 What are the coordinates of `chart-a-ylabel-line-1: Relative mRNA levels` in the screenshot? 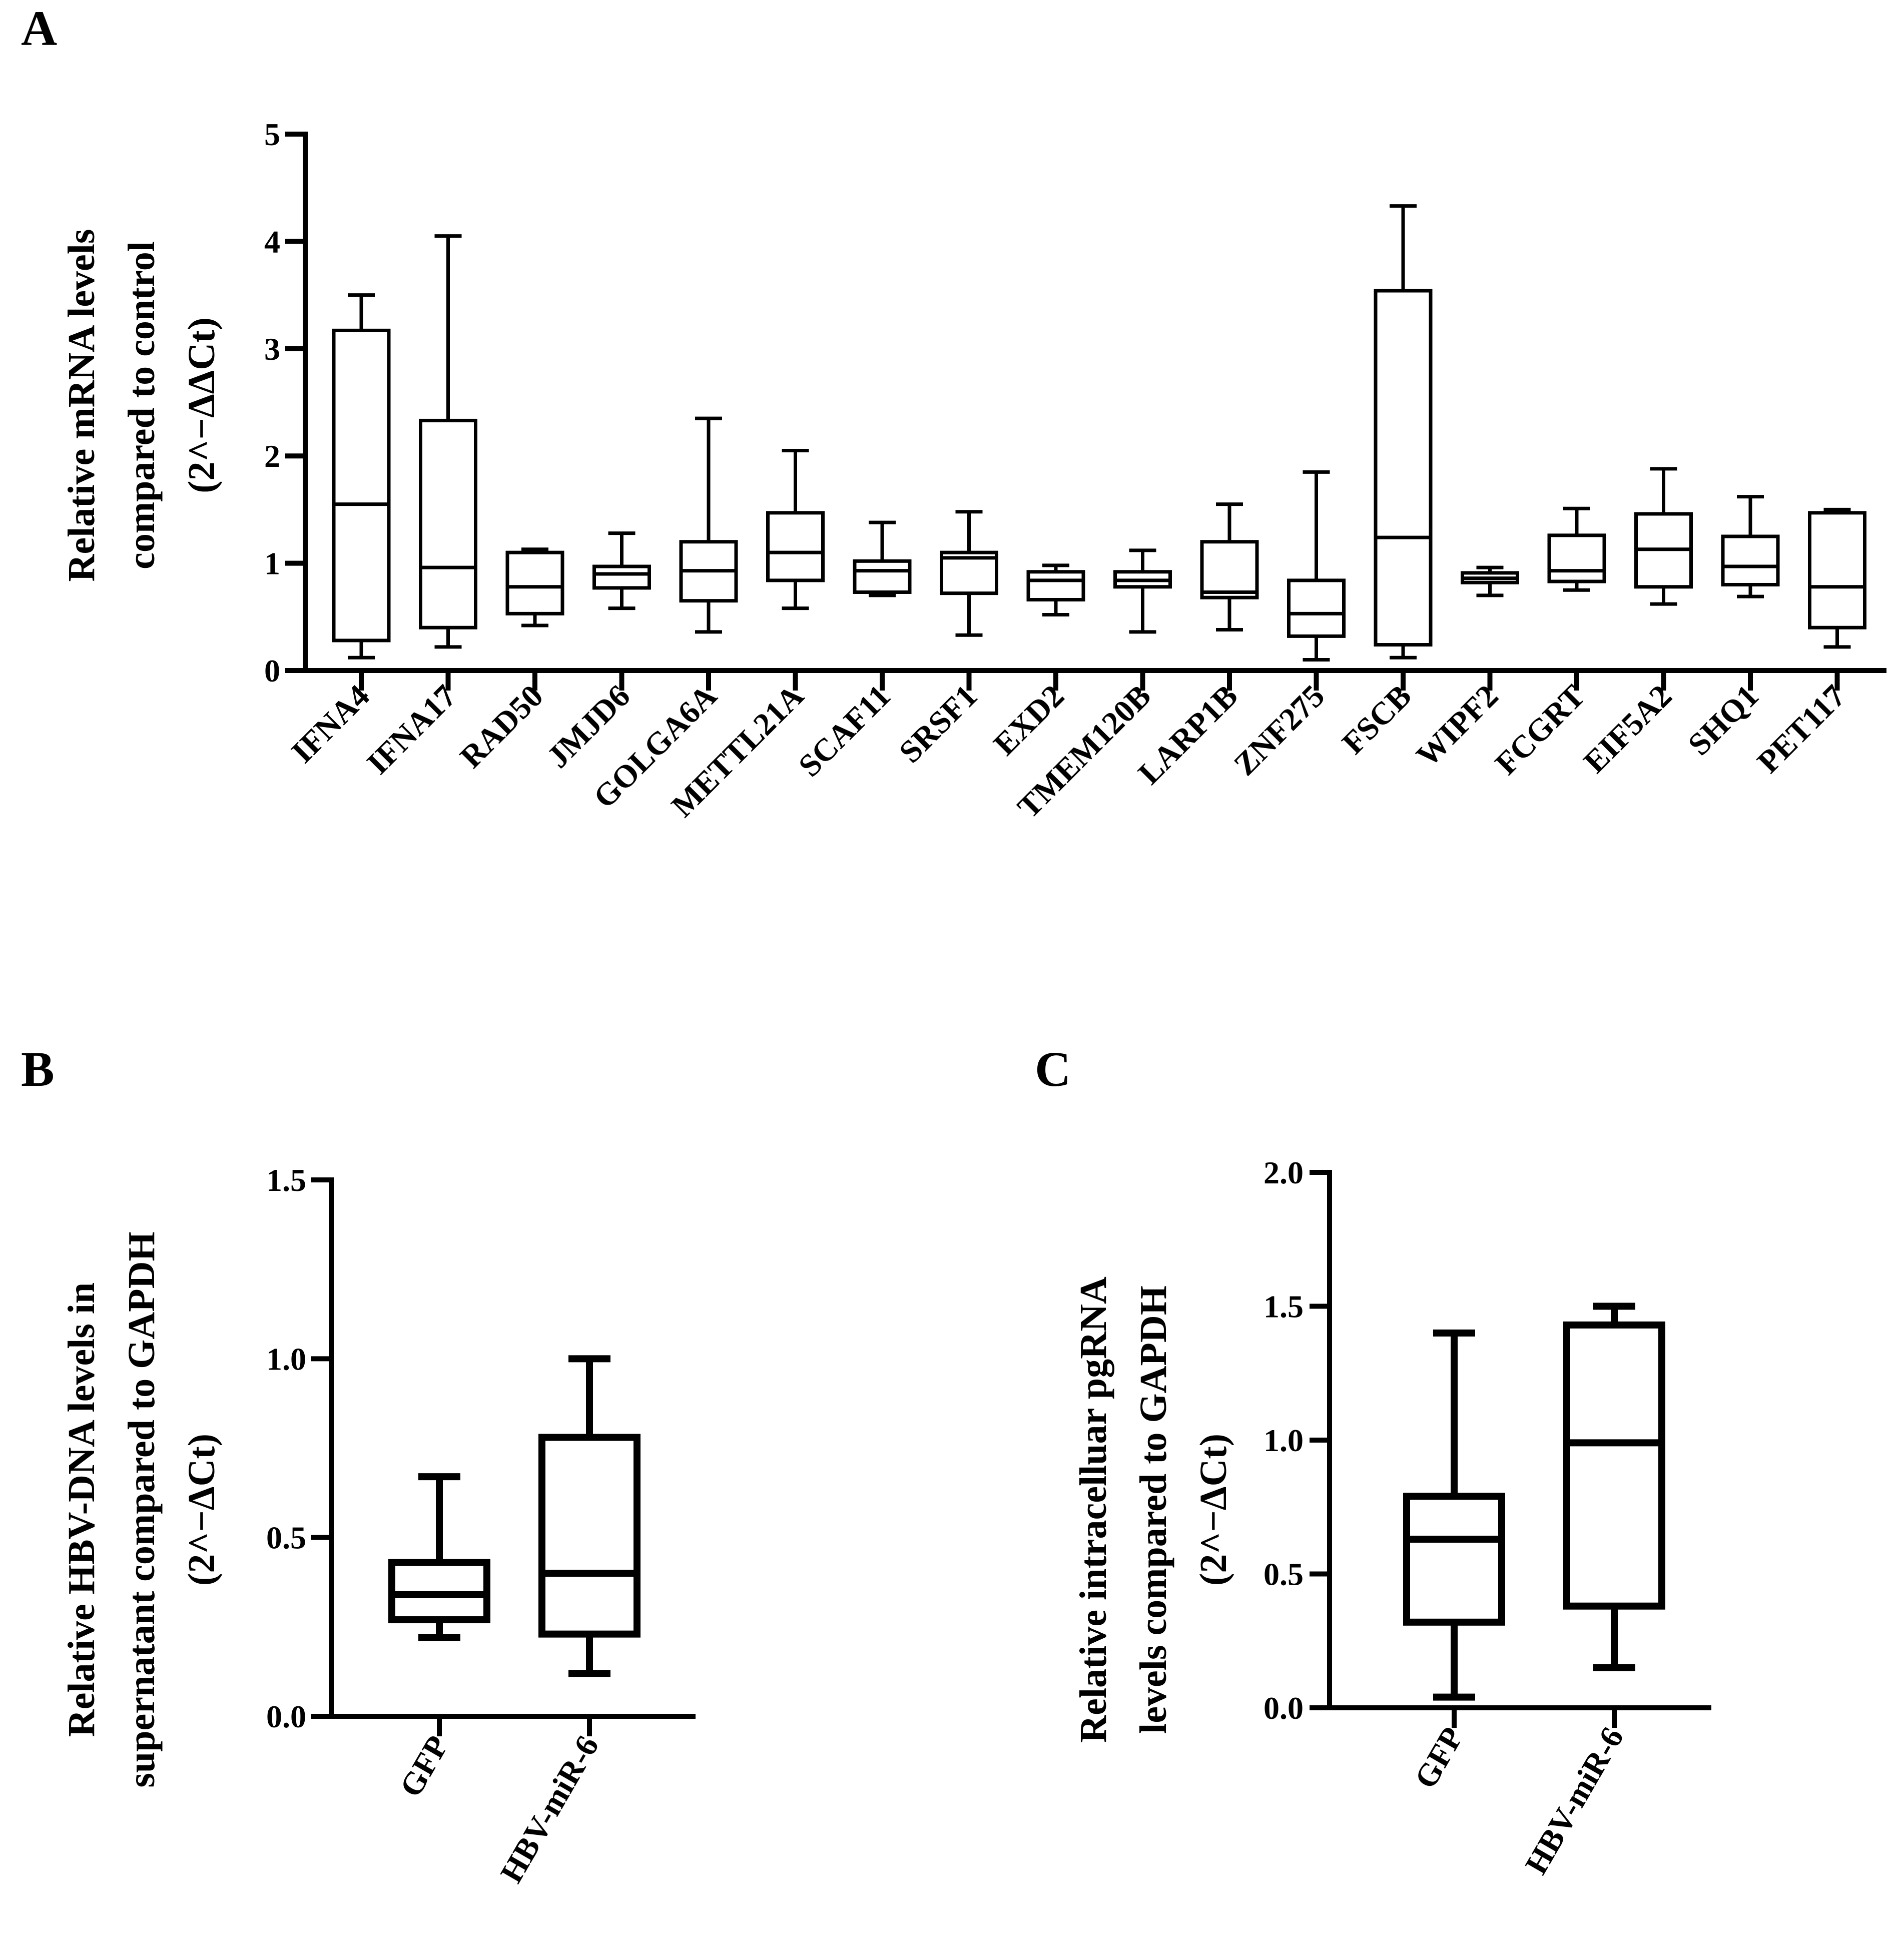 It's located at (82, 405).